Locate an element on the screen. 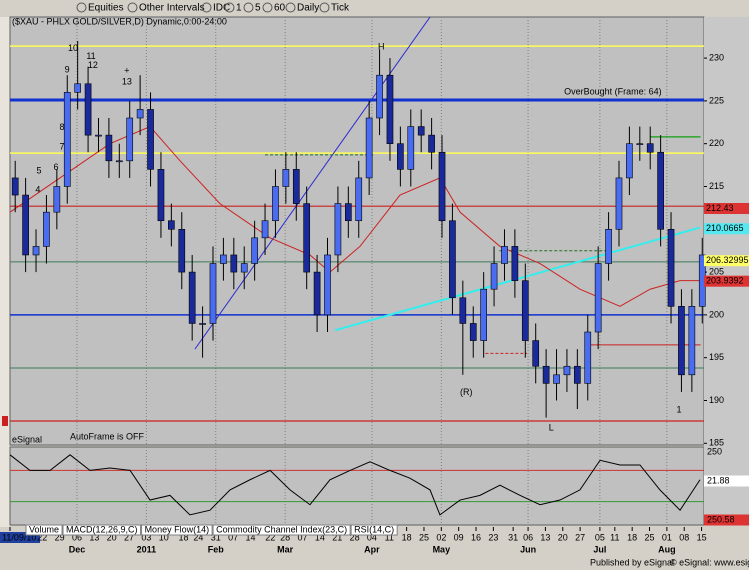 This screenshot has height=570, width=749. annotation: 5 is located at coordinates (38, 170).